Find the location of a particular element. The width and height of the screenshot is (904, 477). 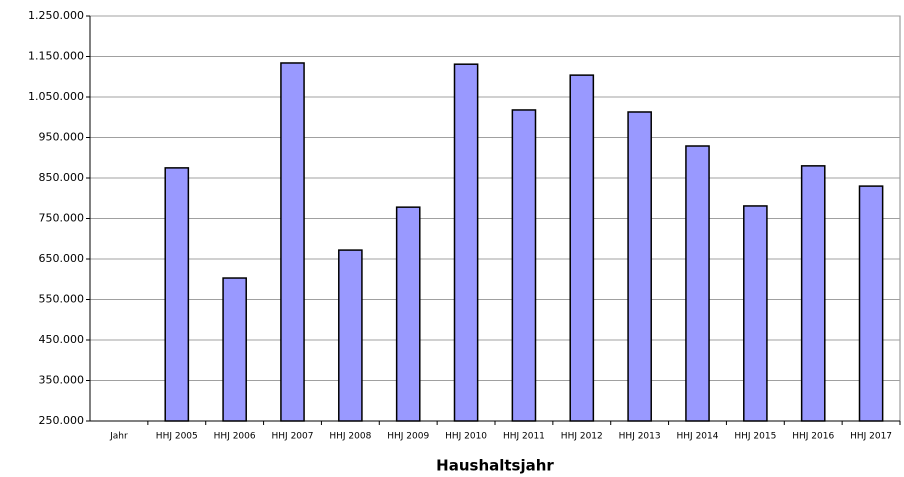

x-axis-label: Haushaltsjahr is located at coordinates (495, 466).